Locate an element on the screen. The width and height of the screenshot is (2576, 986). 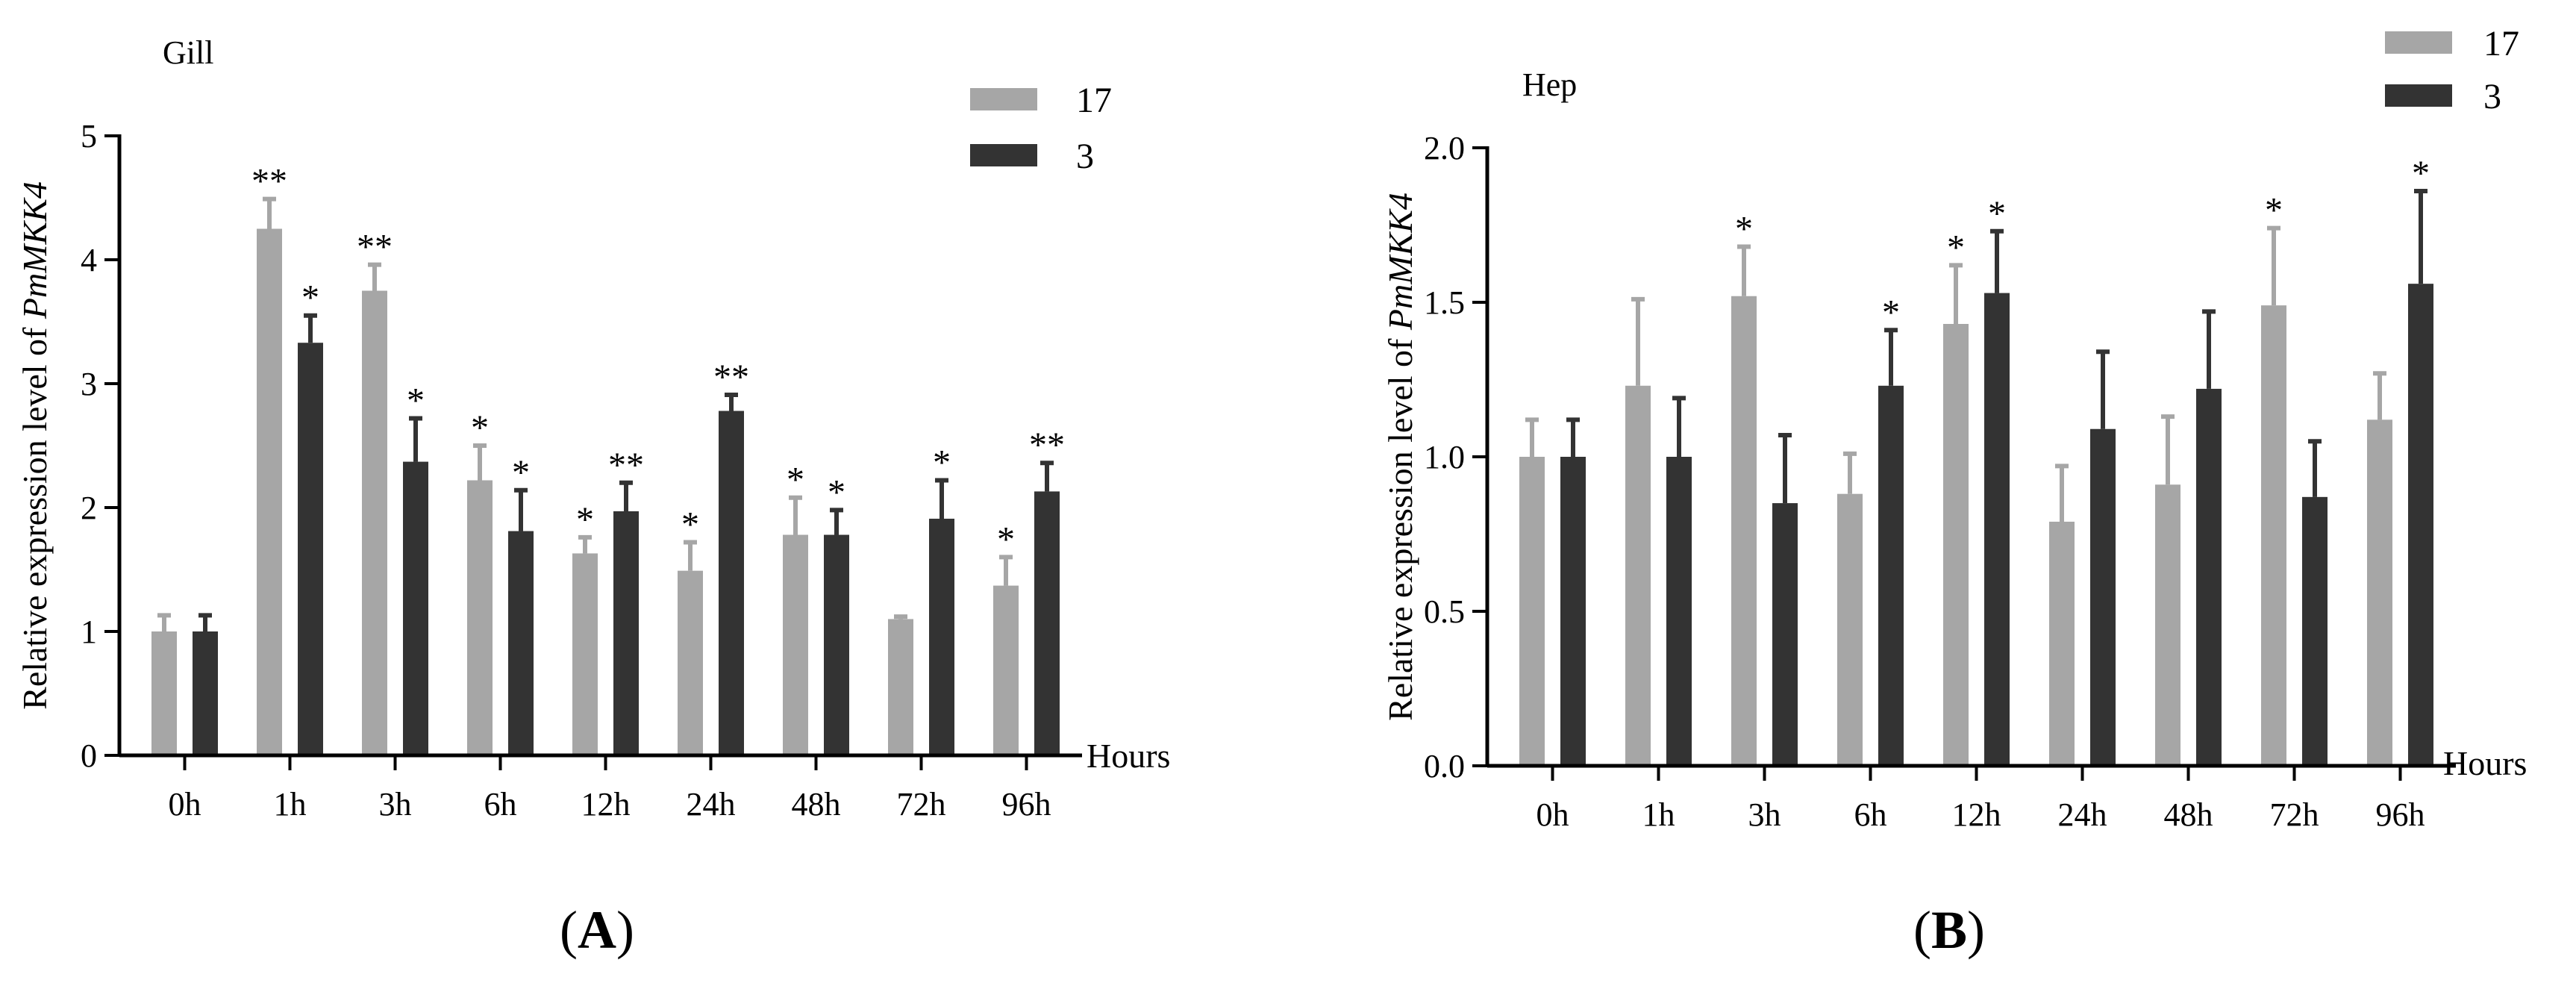
bar-3-72h is located at coordinates (941, 636).